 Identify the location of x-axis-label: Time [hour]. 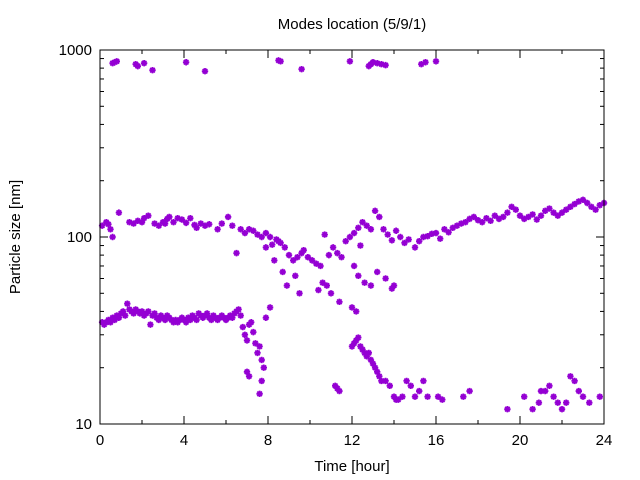
(351, 466).